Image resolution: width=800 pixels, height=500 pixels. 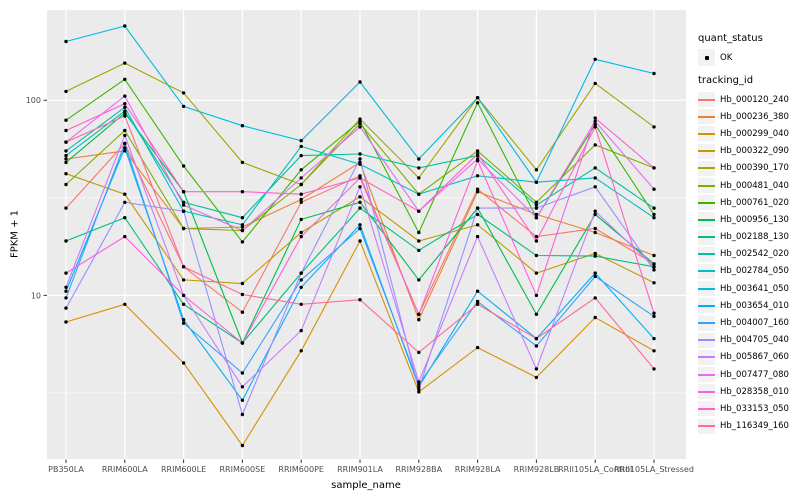 What do you see at coordinates (654, 469) in the screenshot?
I see `x-tick-label: RRII105LA_Stressed` at bounding box center [654, 469].